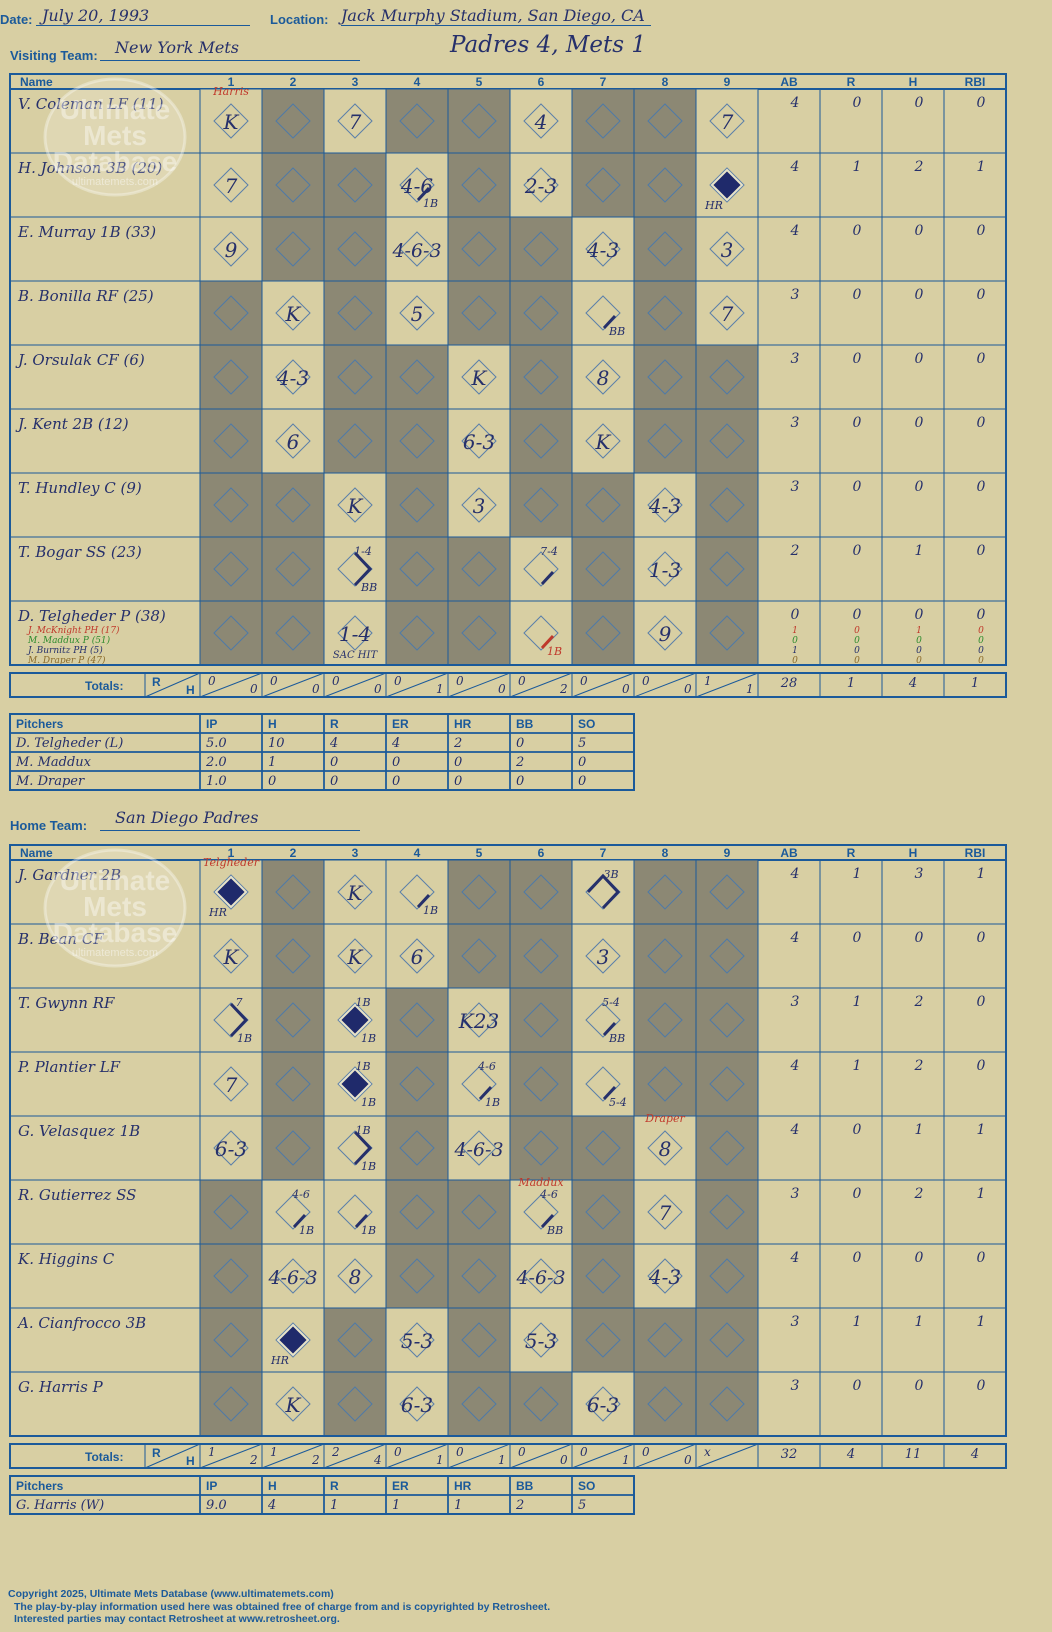 The height and width of the screenshot is (1632, 1052). Describe the element at coordinates (79, 1131) in the screenshot. I see `batter-name: G. Velasquez 1B` at that location.